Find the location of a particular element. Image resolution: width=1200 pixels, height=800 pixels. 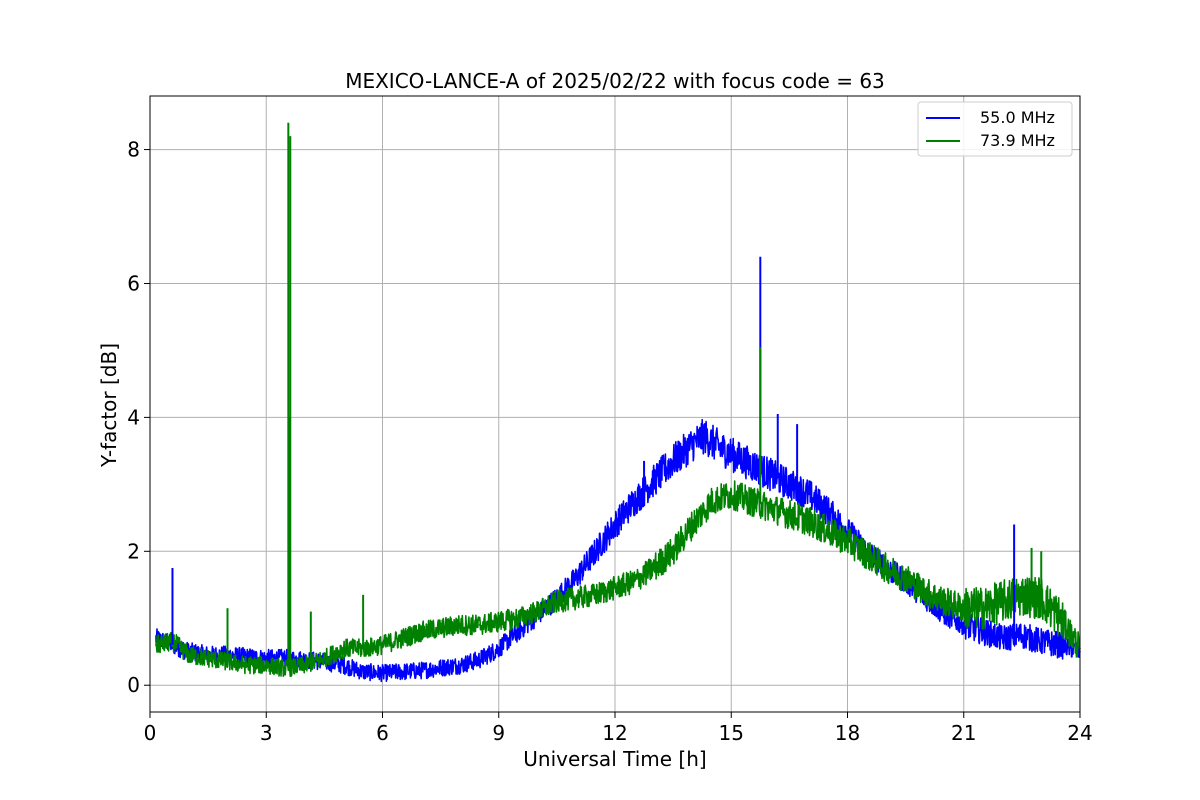

x-tick-label: 0 is located at coordinates (150, 733).